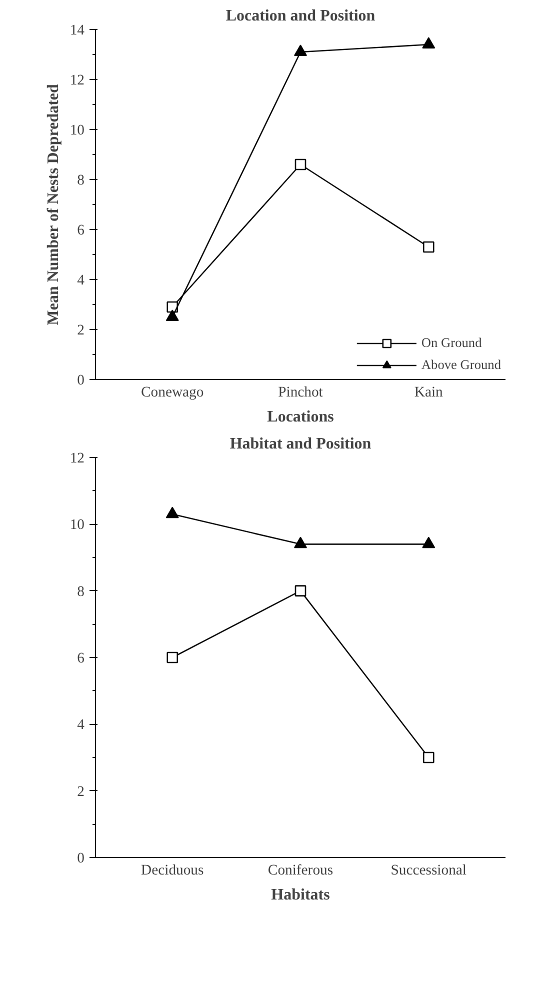  Describe the element at coordinates (451, 343) in the screenshot. I see `legend-label: On Ground` at that location.